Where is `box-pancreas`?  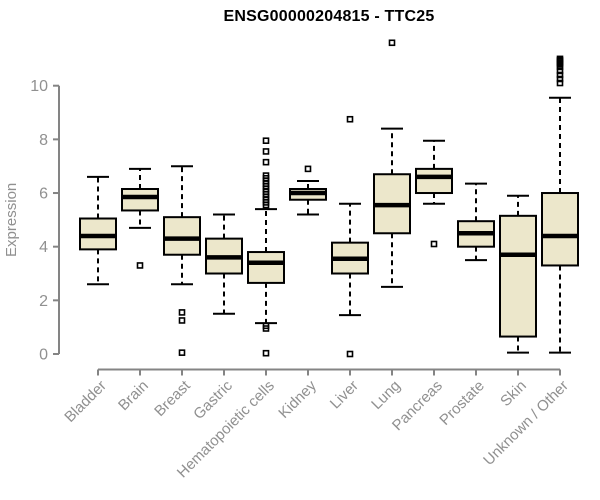 box-pancreas is located at coordinates (434, 181).